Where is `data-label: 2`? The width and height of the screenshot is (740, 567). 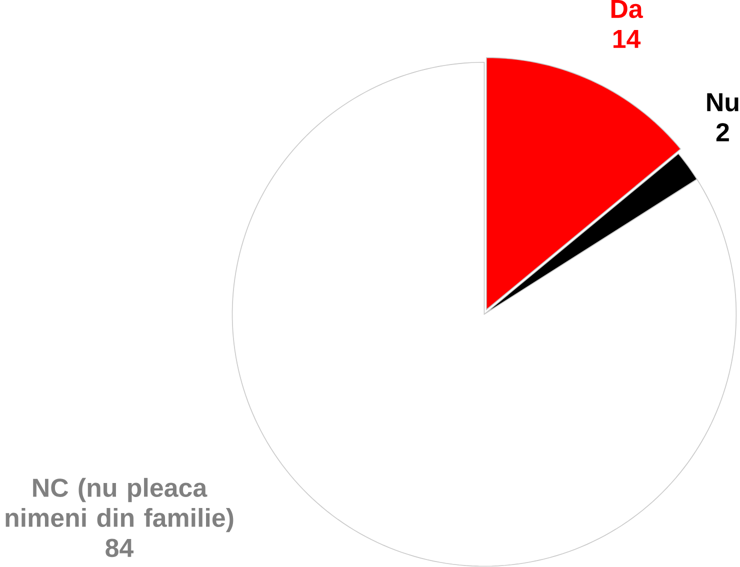 data-label: 2 is located at coordinates (722, 132).